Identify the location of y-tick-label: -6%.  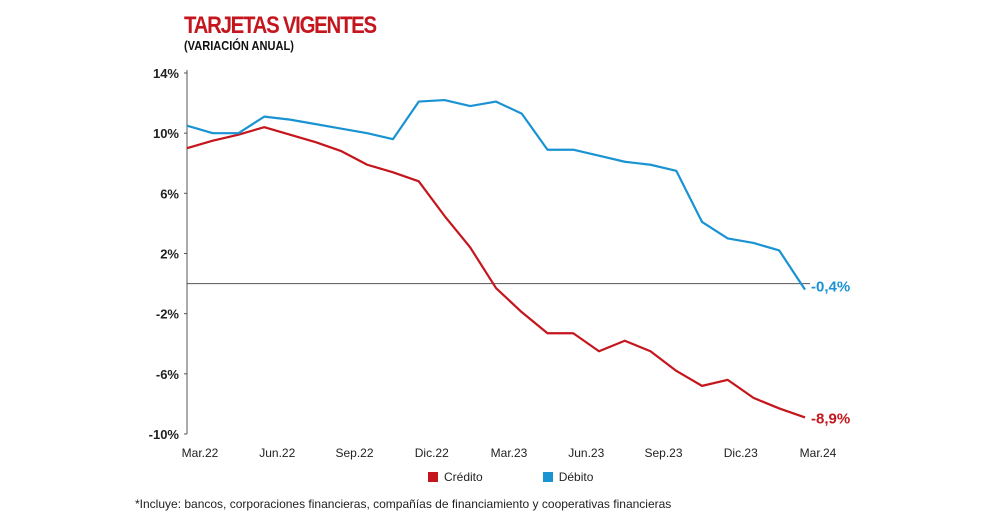
(168, 374).